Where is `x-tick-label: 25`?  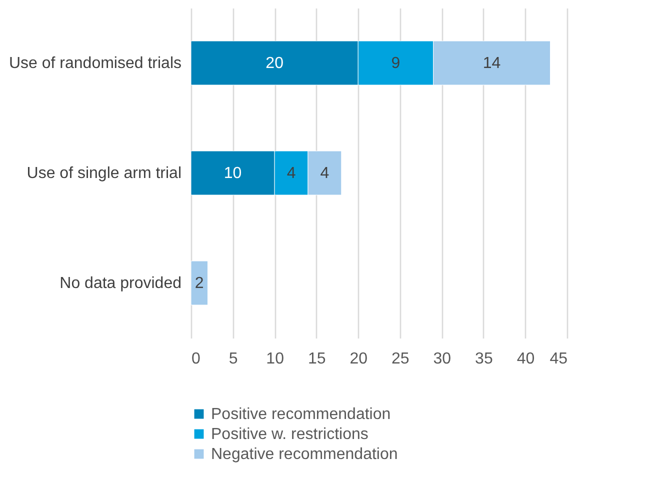 x-tick-label: 25 is located at coordinates (400, 359).